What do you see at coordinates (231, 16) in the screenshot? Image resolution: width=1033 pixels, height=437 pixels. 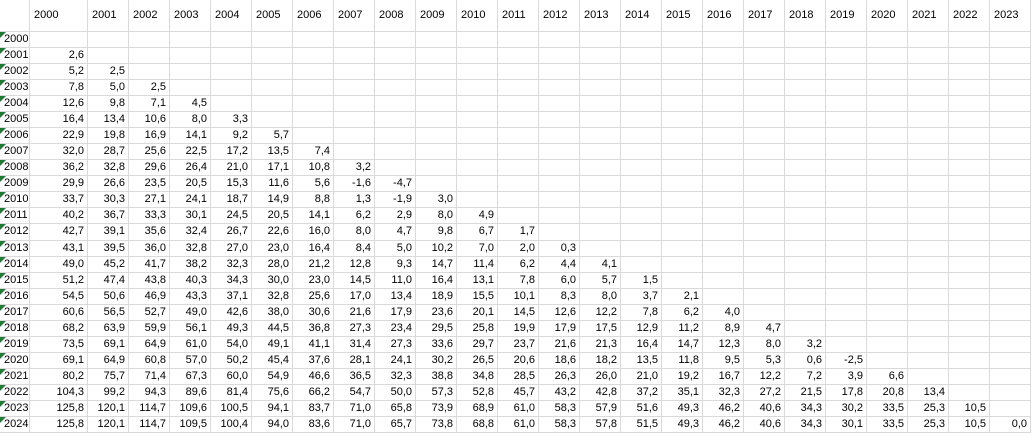 I see `column-header: 2004` at bounding box center [231, 16].